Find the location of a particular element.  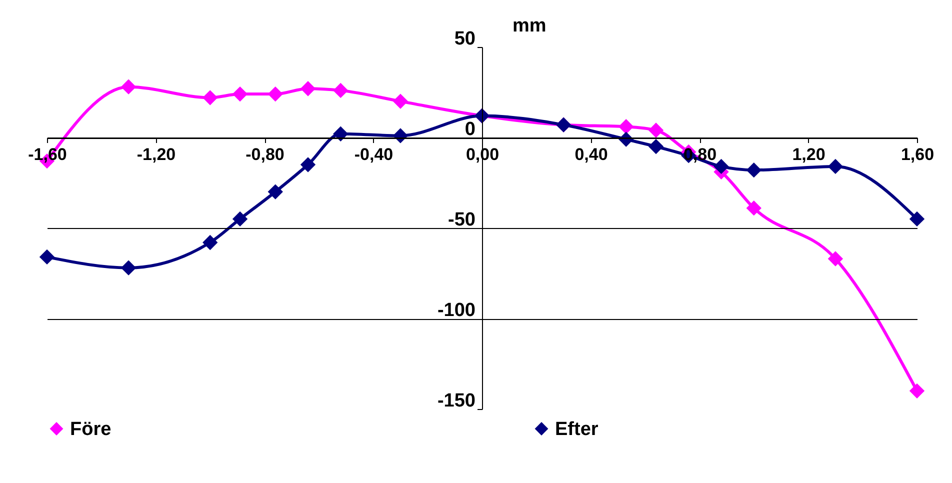

y-tick-label: -150 is located at coordinates (456, 401).